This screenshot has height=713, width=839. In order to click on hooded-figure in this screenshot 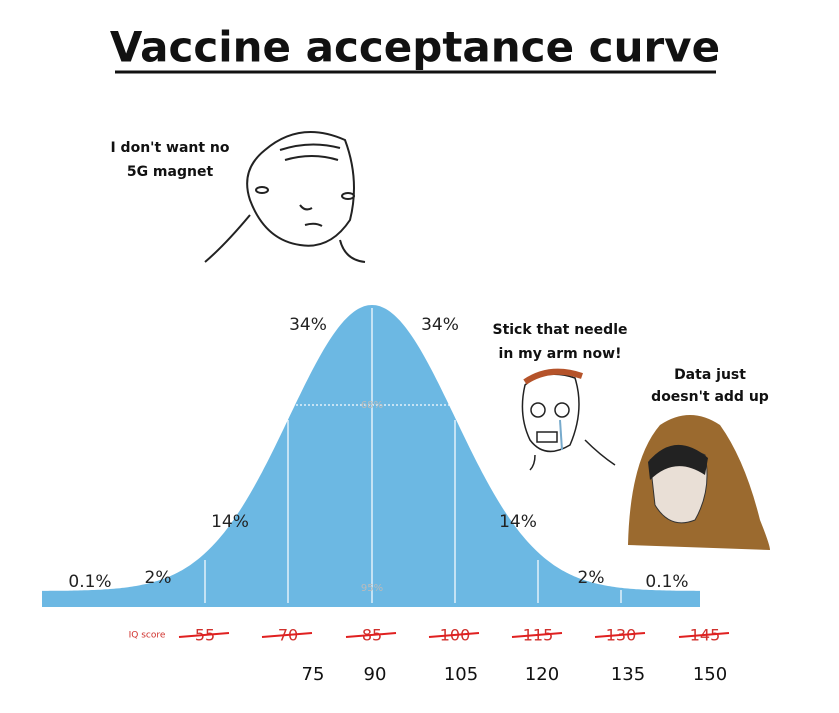, I will do `click(699, 482)`.